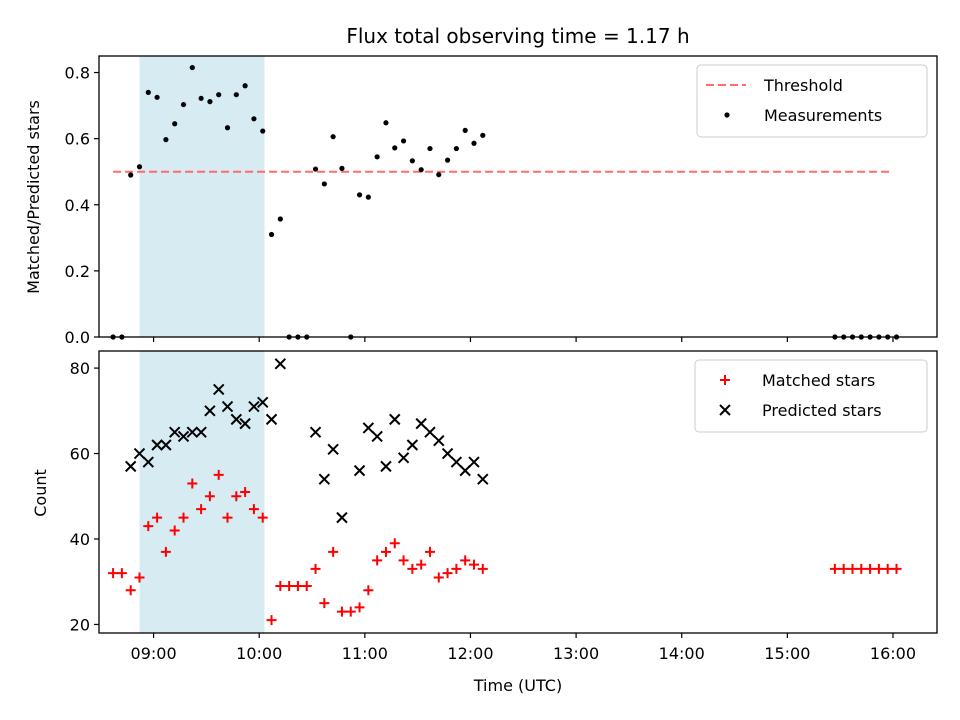 The width and height of the screenshot is (960, 720). Describe the element at coordinates (77, 271) in the screenshot. I see `ratio-y-tick-label: 0.2` at that location.